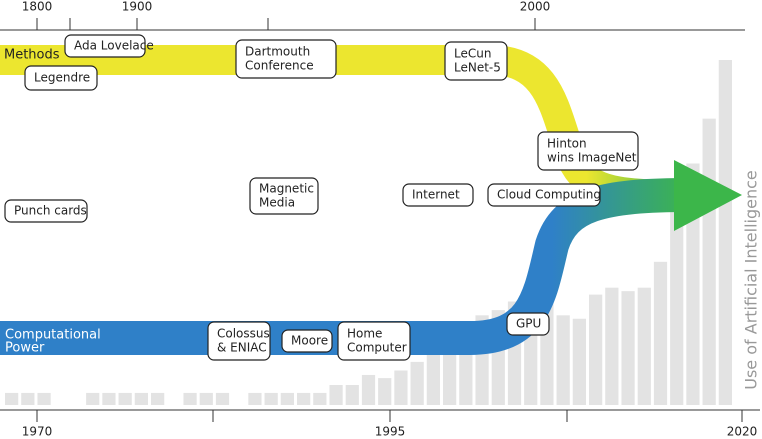  Describe the element at coordinates (50, 211) in the screenshot. I see `event-label: Punch cards` at that location.